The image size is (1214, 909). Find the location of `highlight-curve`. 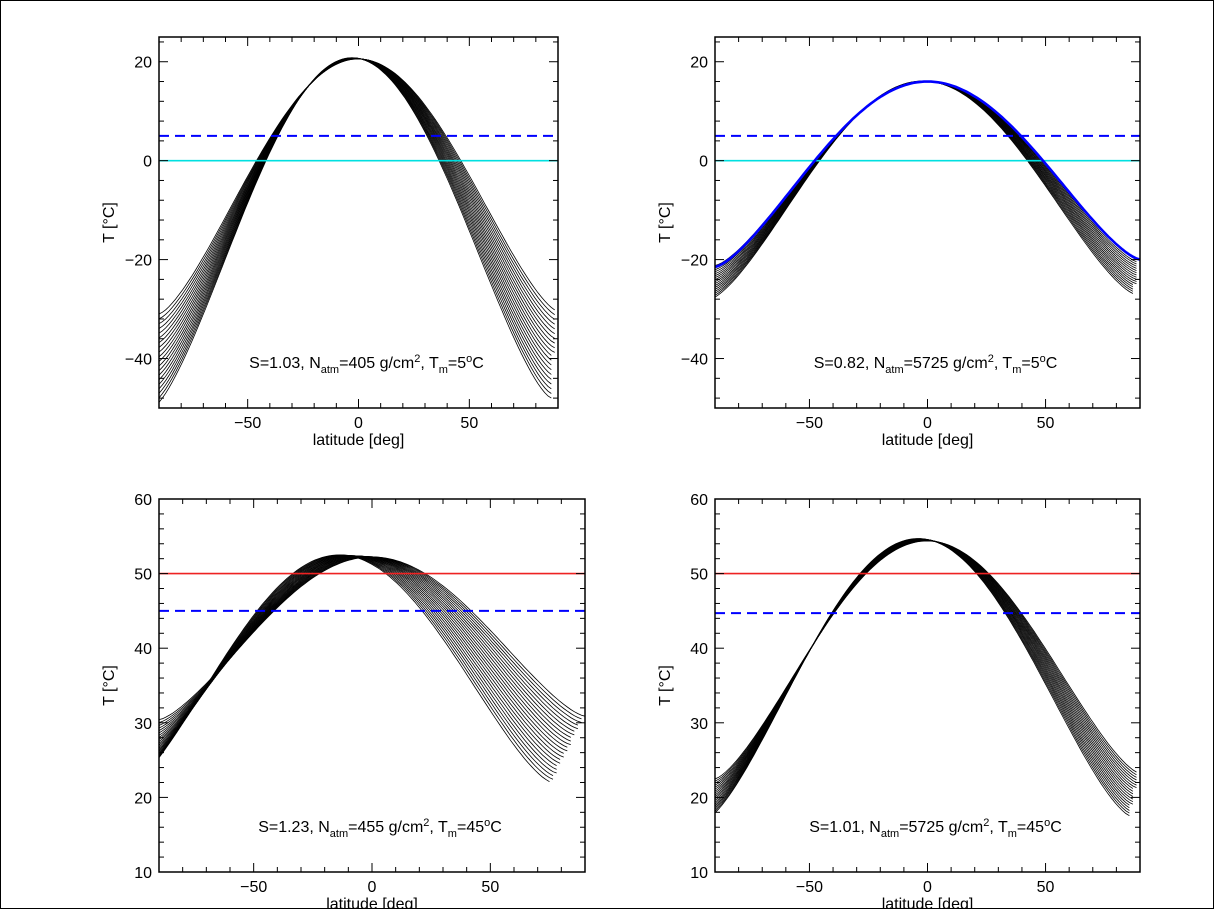

highlight-curve is located at coordinates (927, 174).